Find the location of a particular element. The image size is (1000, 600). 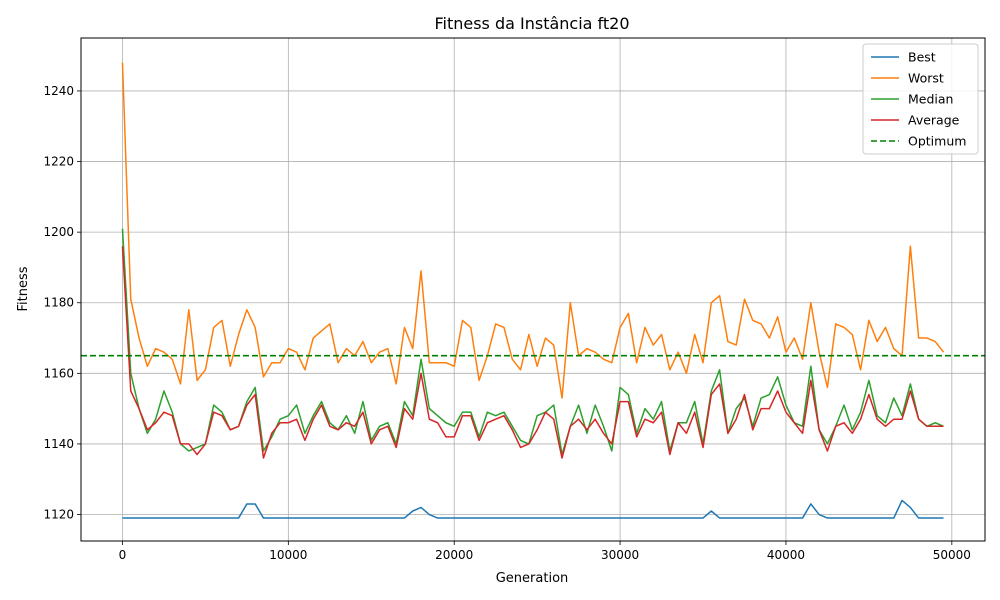

y-tick-label: 1240 is located at coordinates (58, 91).